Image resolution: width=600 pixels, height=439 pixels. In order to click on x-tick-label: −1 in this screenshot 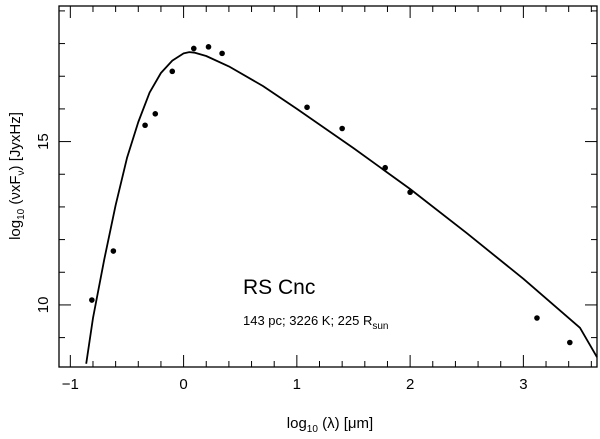, I will do `click(70, 384)`.